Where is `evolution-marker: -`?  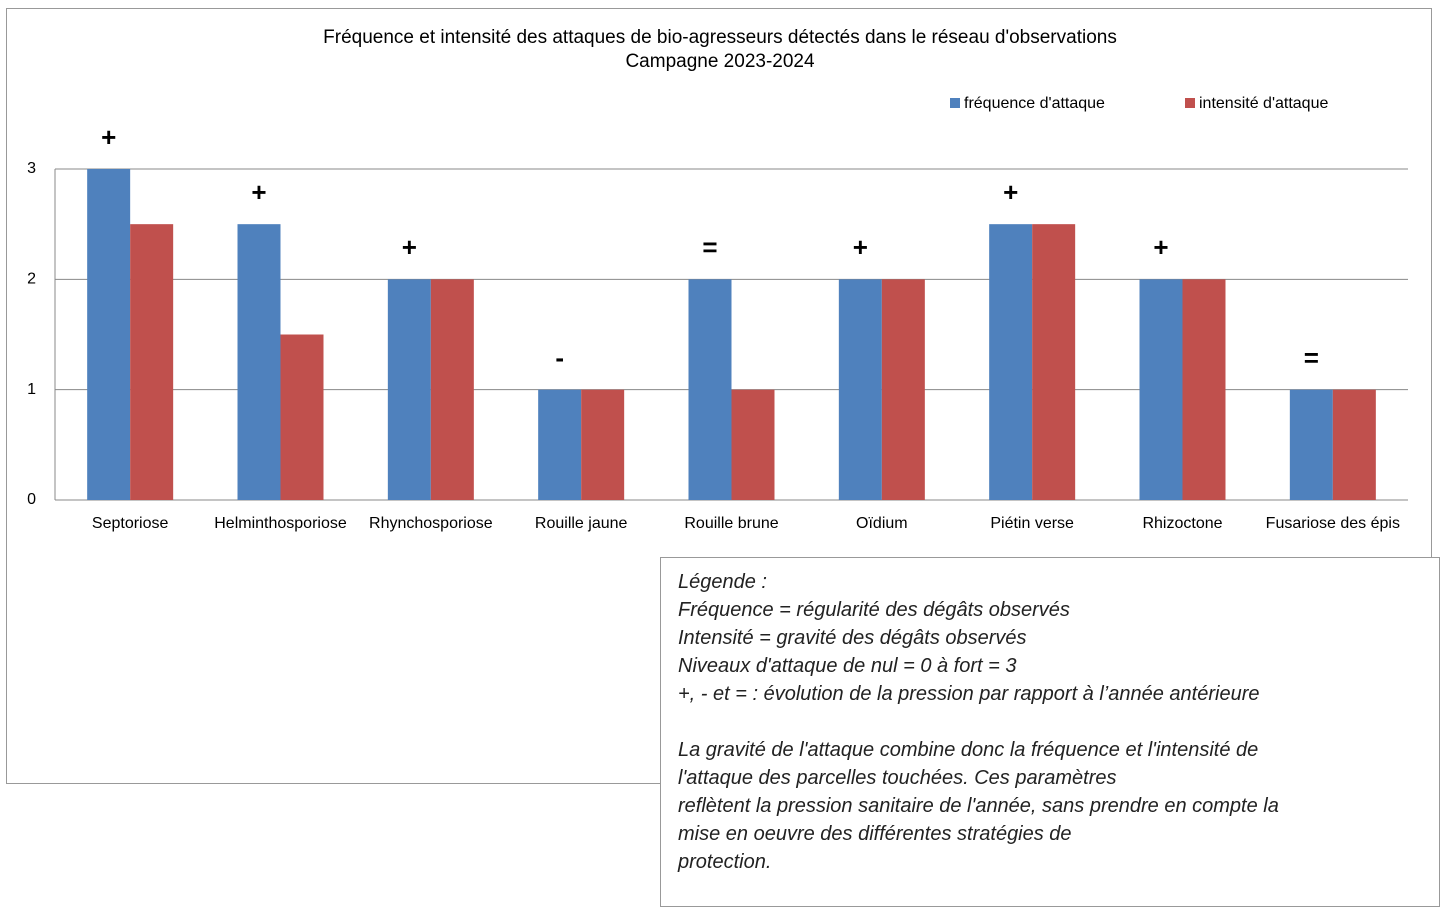
evolution-marker: - is located at coordinates (559, 358).